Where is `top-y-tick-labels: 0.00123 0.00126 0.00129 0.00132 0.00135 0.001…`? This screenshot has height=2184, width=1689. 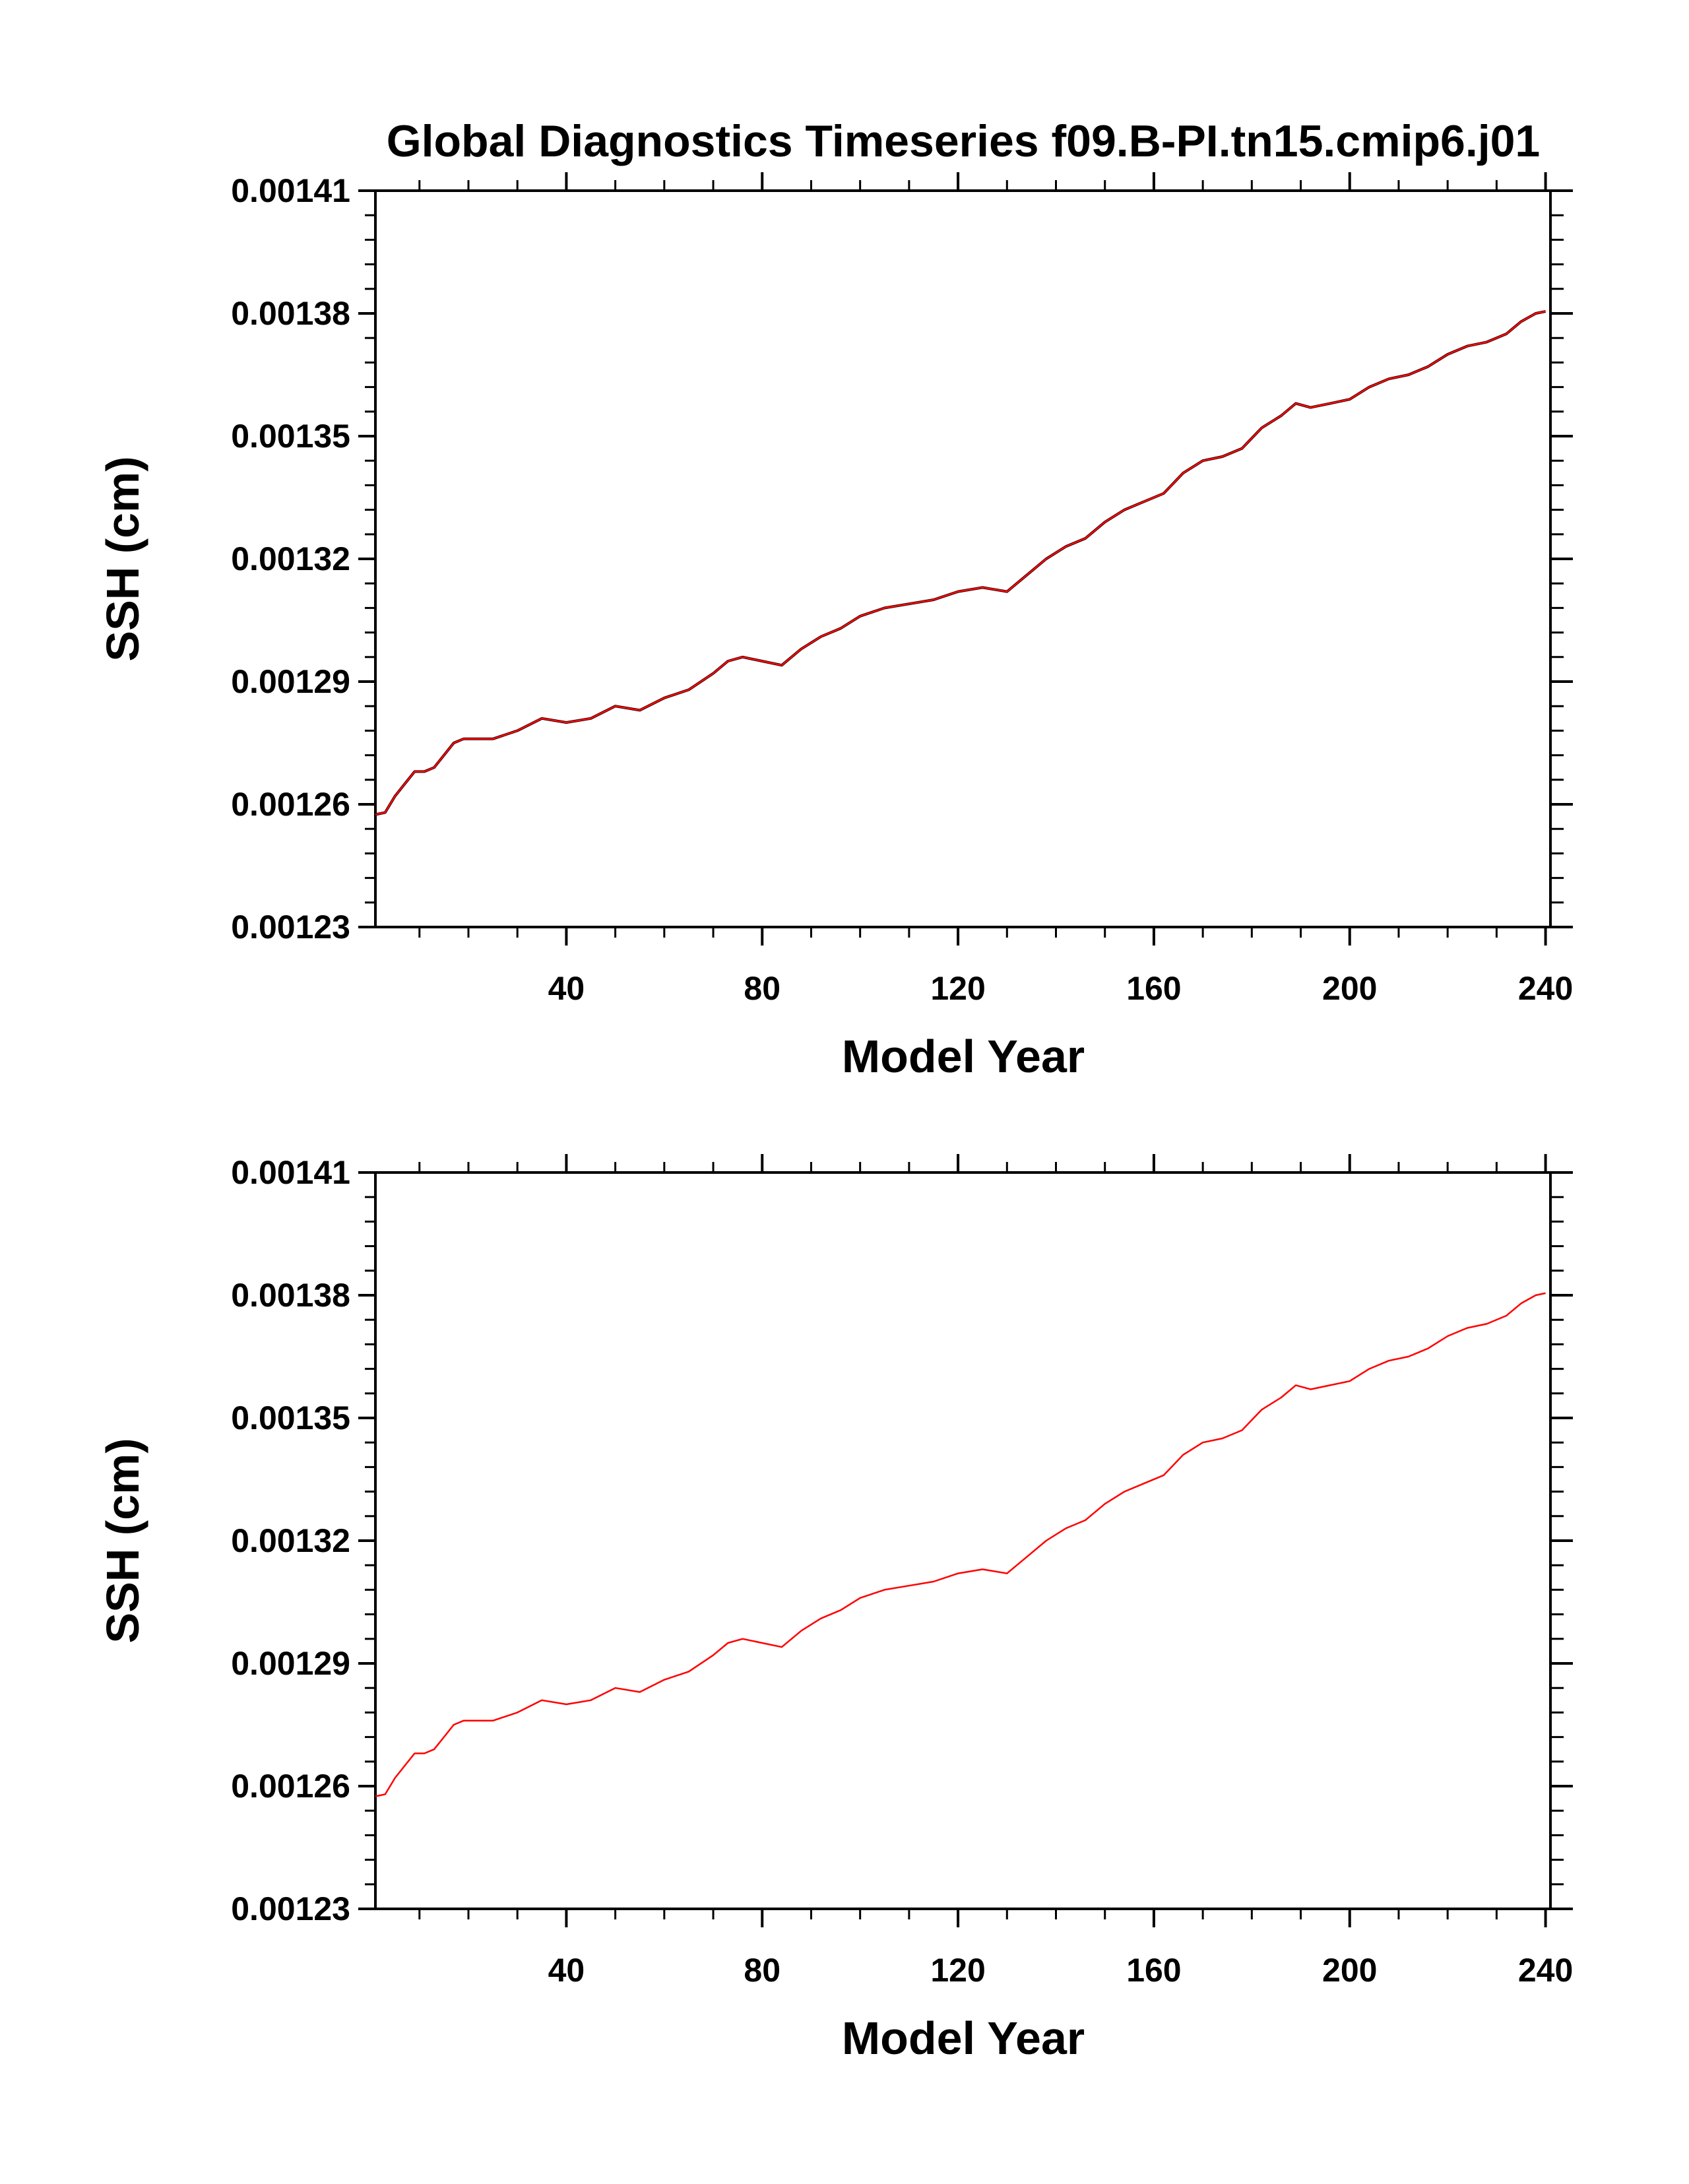 top-y-tick-labels: 0.00123 0.00126 0.00129 0.00132 0.00135 0.001… is located at coordinates (290, 559).